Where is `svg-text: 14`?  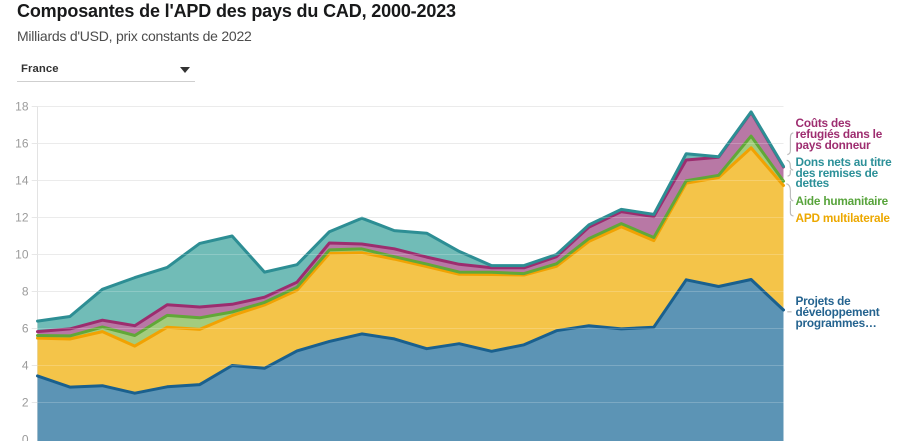
svg-text: 14 is located at coordinates (22, 181).